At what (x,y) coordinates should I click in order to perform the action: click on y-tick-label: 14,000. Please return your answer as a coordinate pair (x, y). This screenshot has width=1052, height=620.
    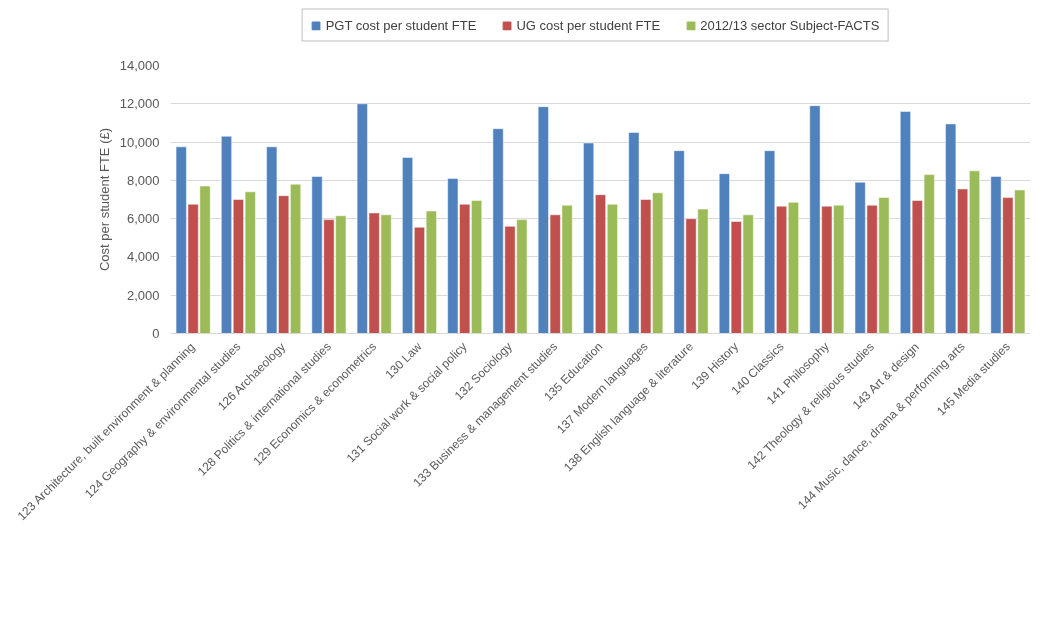
    Looking at the image, I should click on (139, 65).